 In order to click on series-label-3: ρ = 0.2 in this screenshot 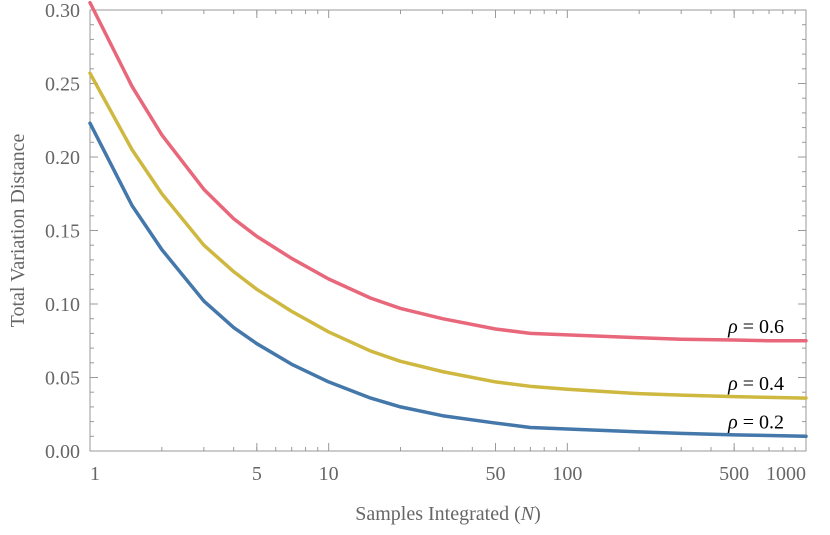, I will do `click(755, 422)`.